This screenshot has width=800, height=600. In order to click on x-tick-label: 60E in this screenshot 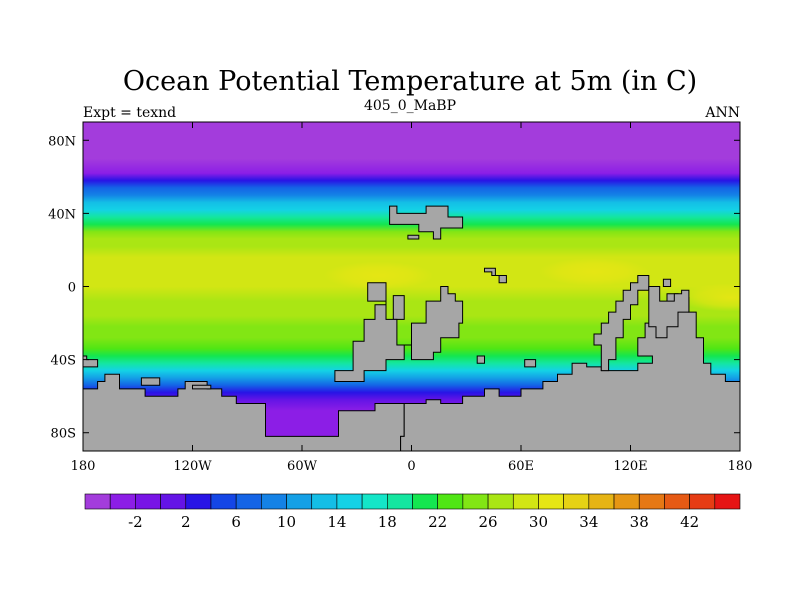, I will do `click(521, 466)`.